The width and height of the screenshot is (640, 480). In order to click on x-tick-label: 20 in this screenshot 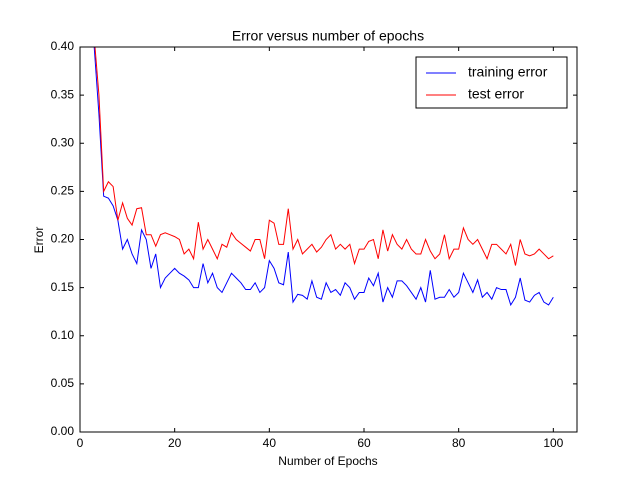, I will do `click(175, 443)`.